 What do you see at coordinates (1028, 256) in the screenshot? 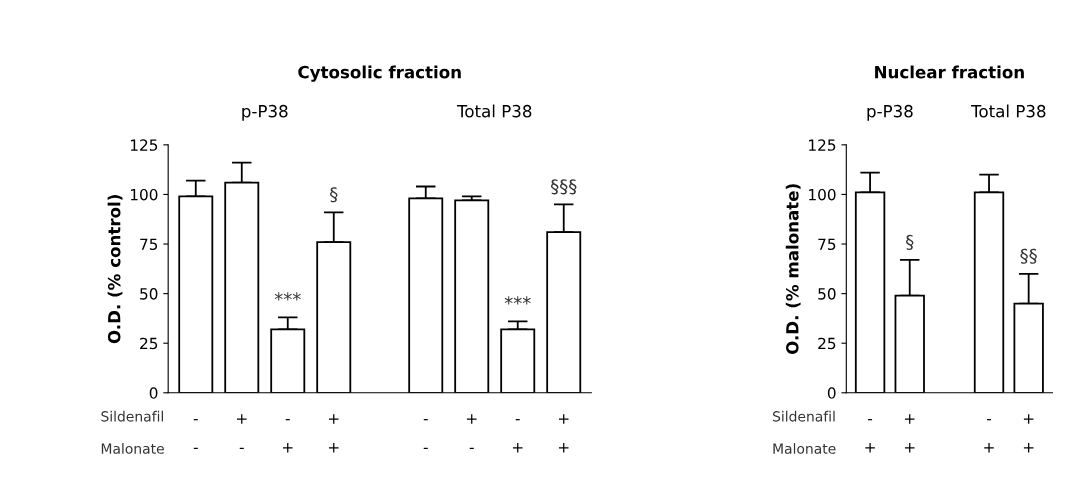
I see `data-label: §§` at bounding box center [1028, 256].